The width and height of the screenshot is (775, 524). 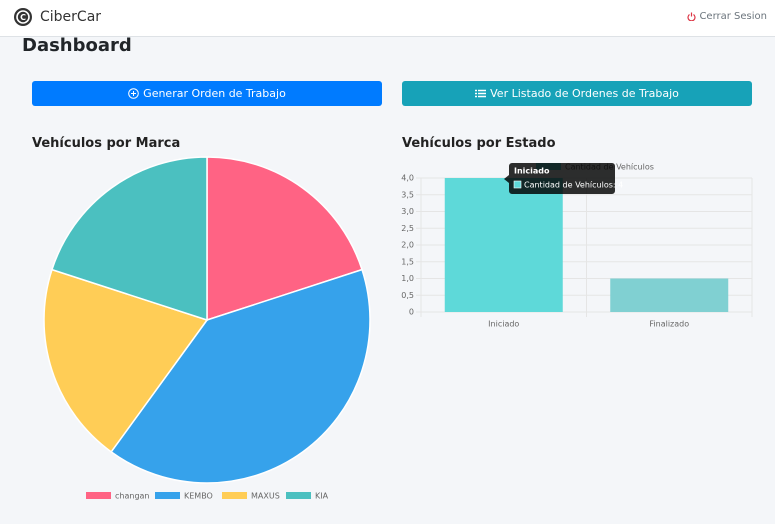 I want to click on y-tick-label: 1,0, so click(x=407, y=278).